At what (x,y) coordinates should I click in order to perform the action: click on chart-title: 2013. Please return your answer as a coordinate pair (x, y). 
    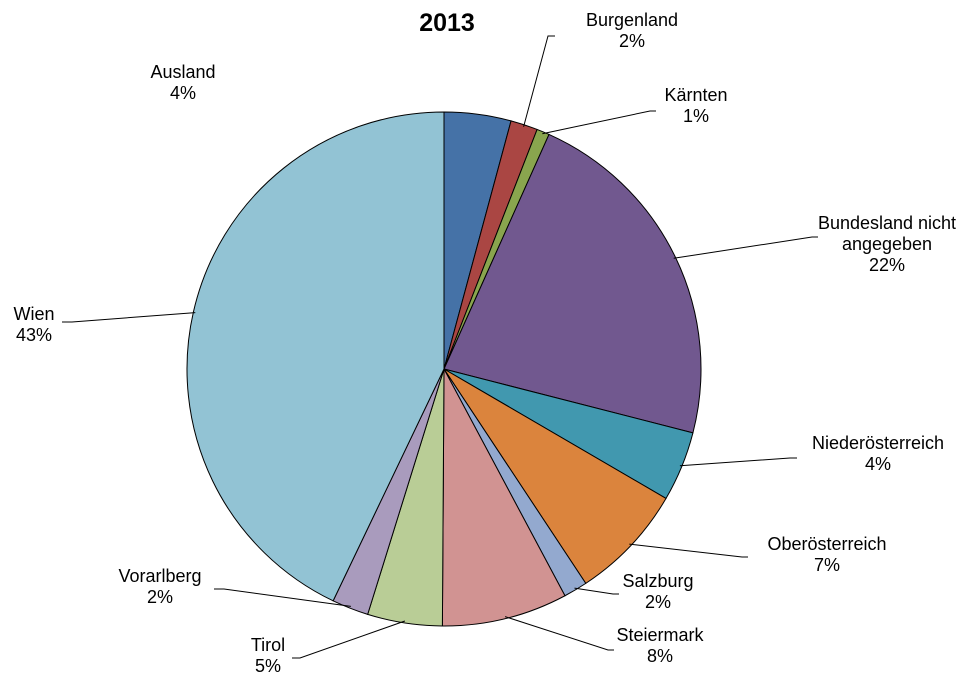
    Looking at the image, I should click on (447, 23).